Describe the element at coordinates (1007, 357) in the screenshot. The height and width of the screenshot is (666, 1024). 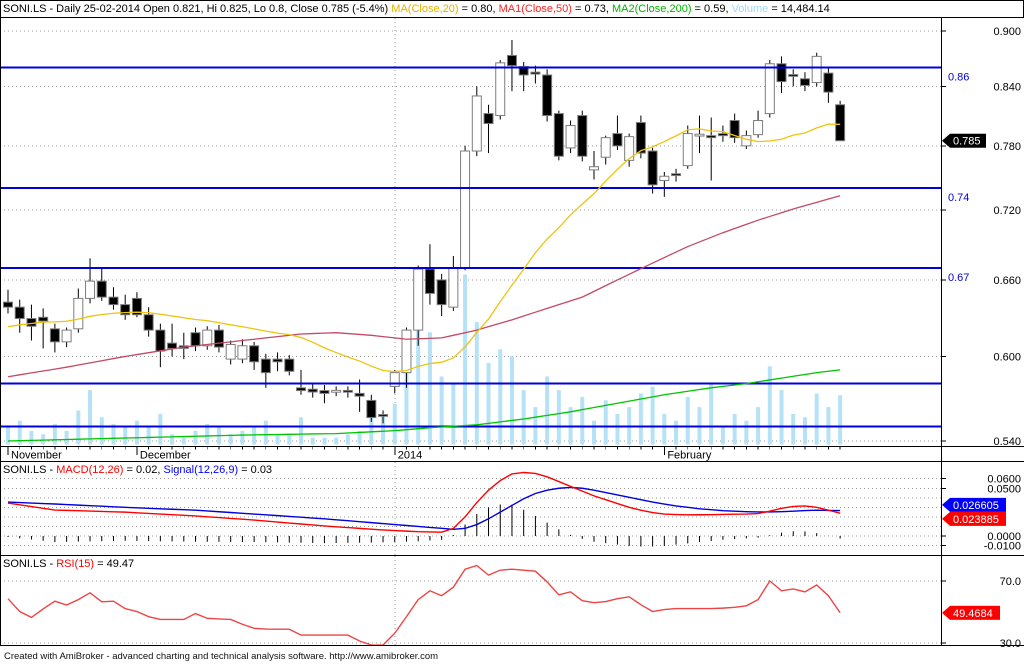
I see `svg-text: 0.600` at that location.